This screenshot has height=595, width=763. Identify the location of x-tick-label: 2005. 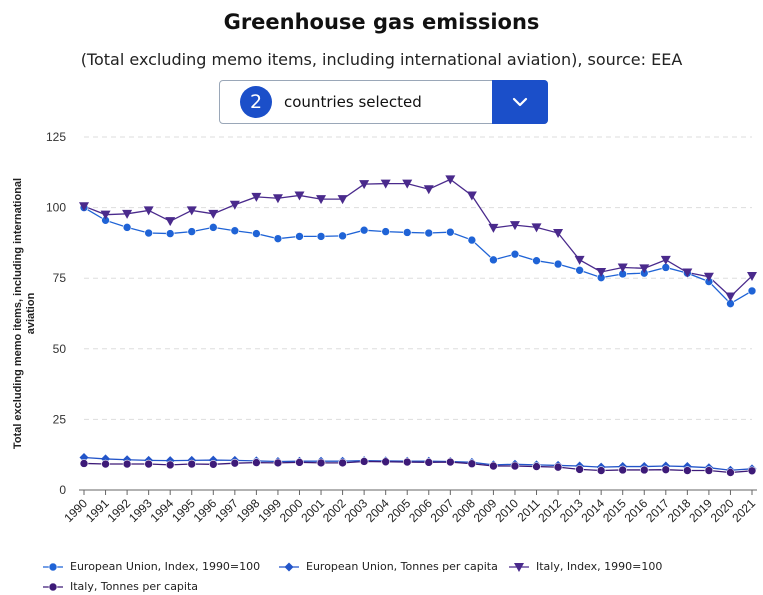
(399, 510).